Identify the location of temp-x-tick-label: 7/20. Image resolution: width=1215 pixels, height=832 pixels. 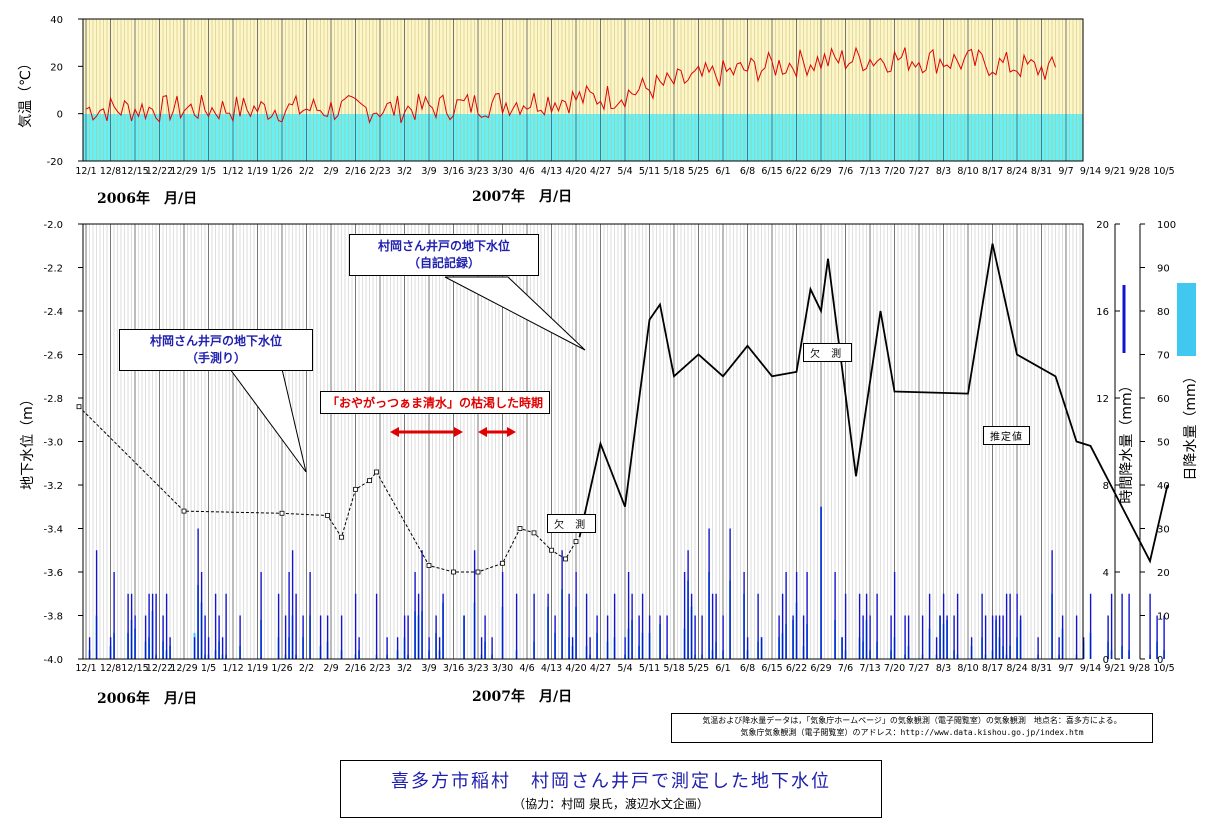
(894, 171).